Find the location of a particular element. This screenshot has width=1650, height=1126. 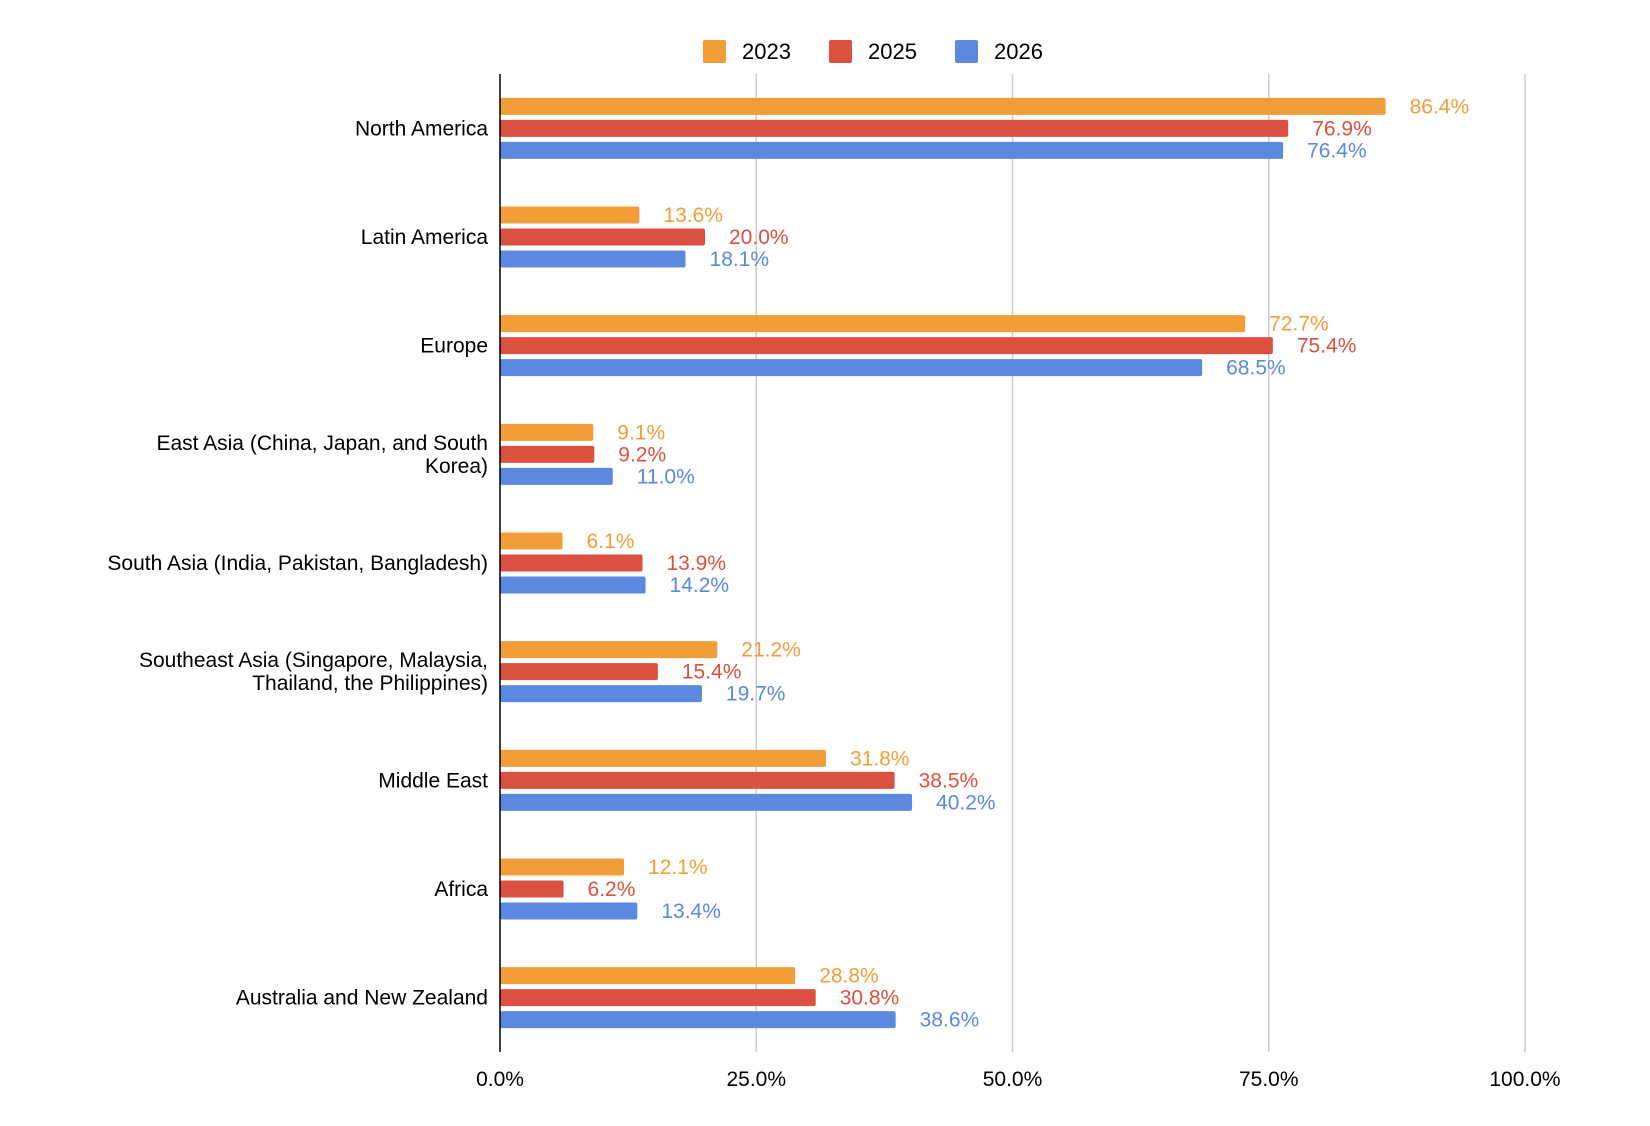

data-label-2026: 19.7% is located at coordinates (756, 694).